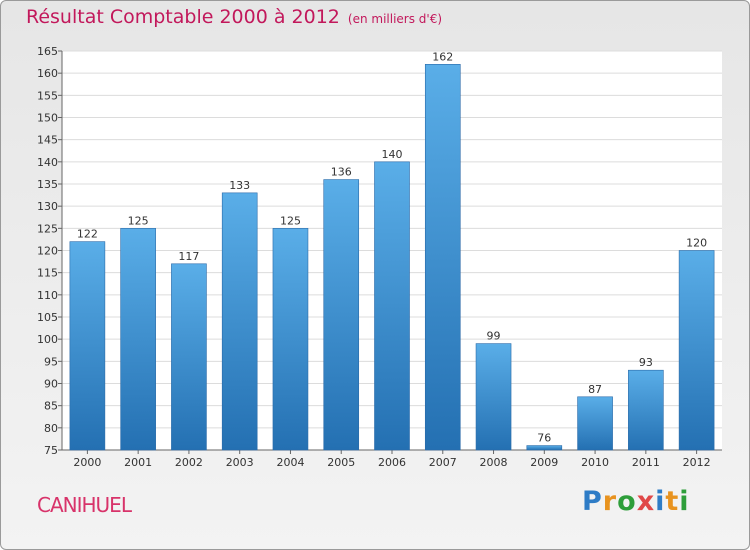 The width and height of the screenshot is (750, 550). I want to click on logo-letter: x, so click(646, 501).